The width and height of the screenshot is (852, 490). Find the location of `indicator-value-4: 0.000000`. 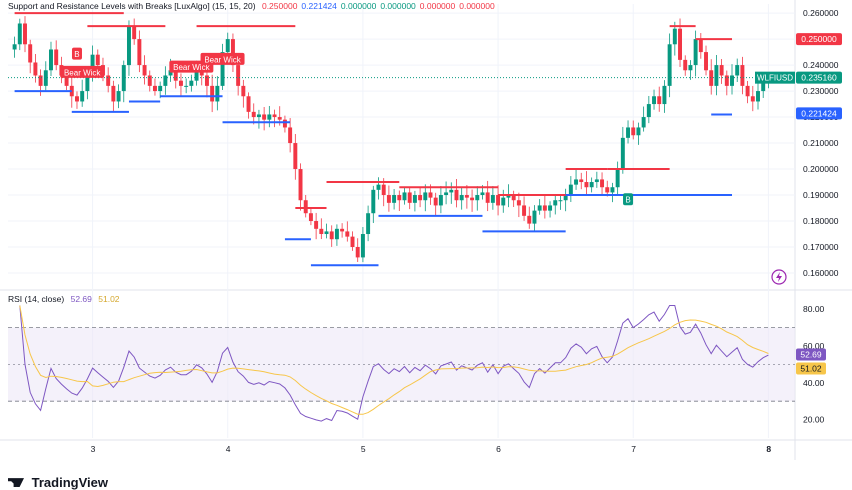

indicator-value-4: 0.000000 is located at coordinates (437, 6).